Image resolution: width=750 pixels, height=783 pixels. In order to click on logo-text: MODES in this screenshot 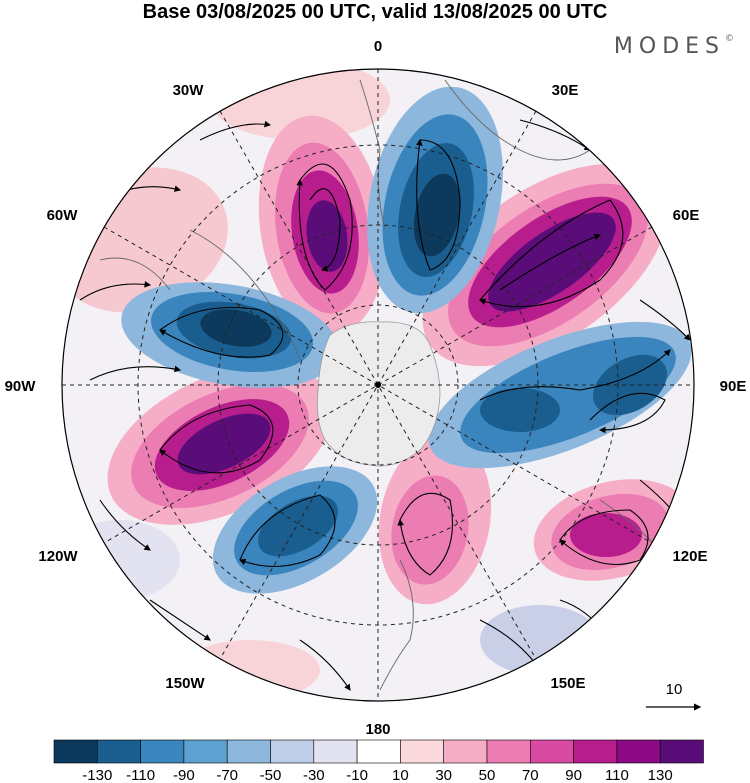, I will do `click(669, 46)`.